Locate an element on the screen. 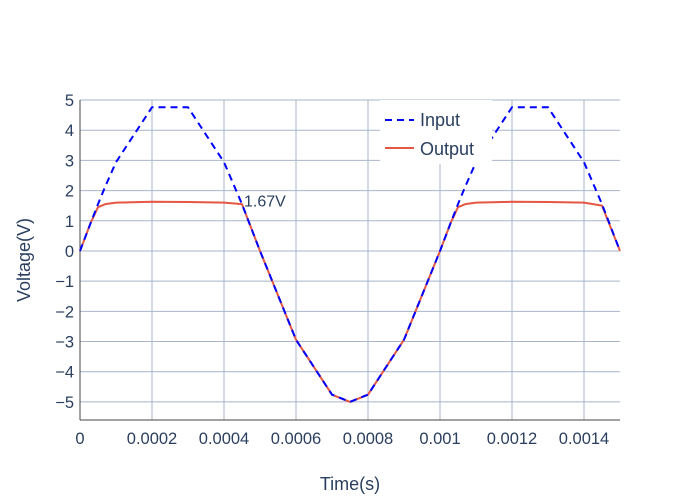 This screenshot has width=700, height=500. legend-background is located at coordinates (436, 132).